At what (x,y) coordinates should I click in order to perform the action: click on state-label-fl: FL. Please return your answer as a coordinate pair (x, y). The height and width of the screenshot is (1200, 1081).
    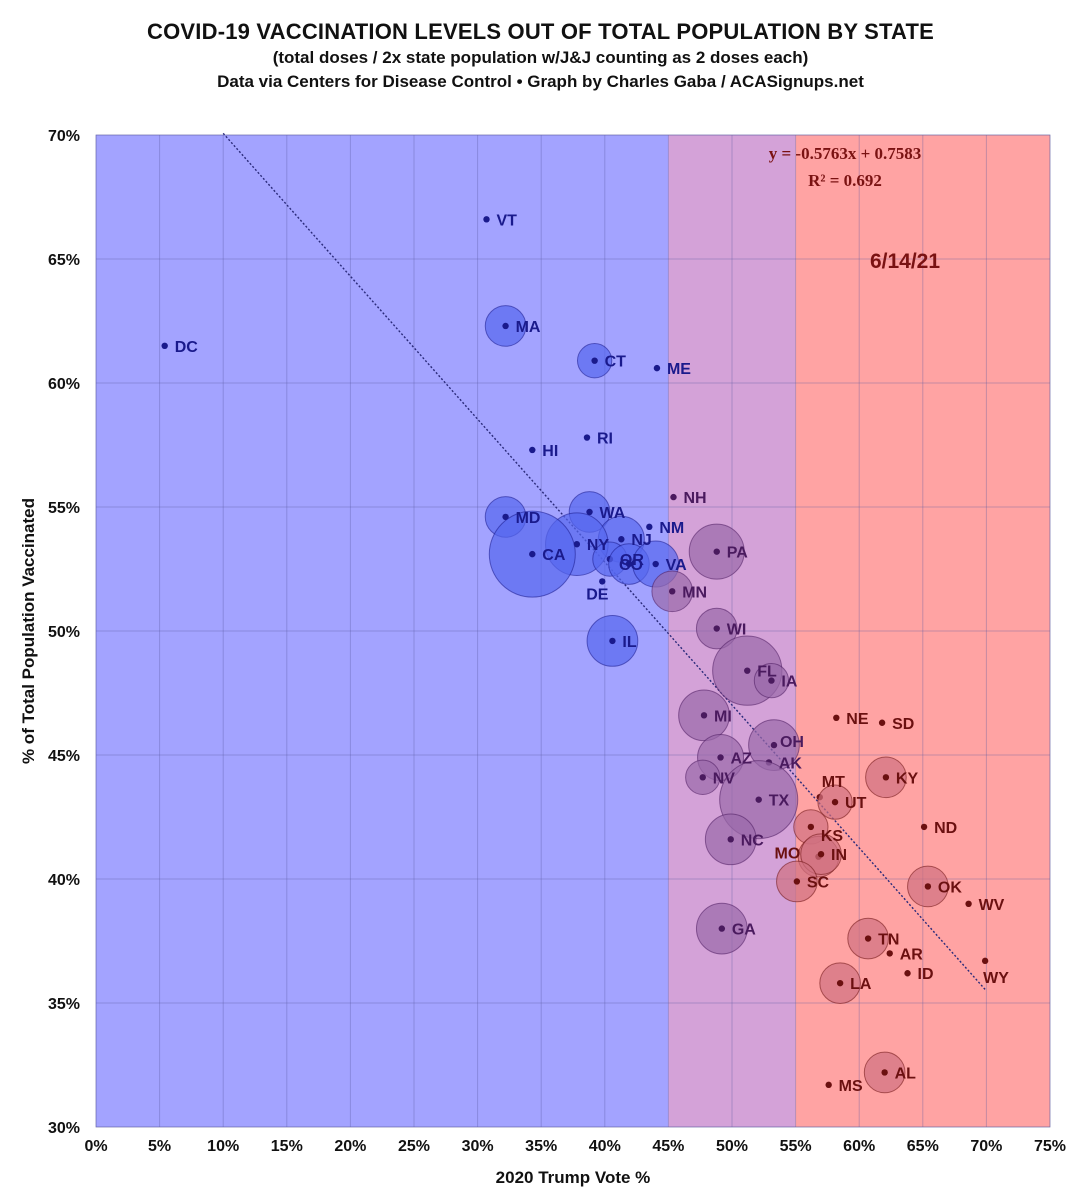
    Looking at the image, I should click on (767, 672).